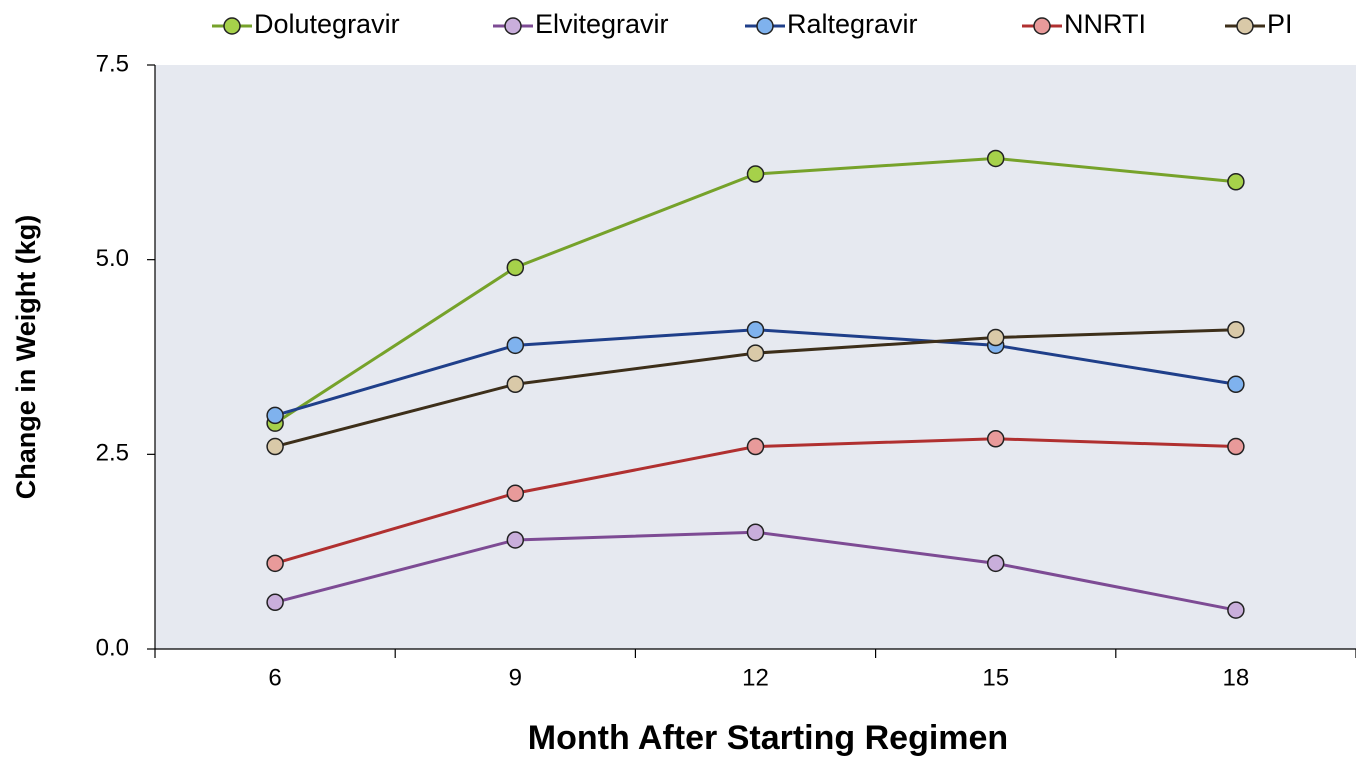 The width and height of the screenshot is (1356, 761). I want to click on y-tick-label: 7.5, so click(112, 63).